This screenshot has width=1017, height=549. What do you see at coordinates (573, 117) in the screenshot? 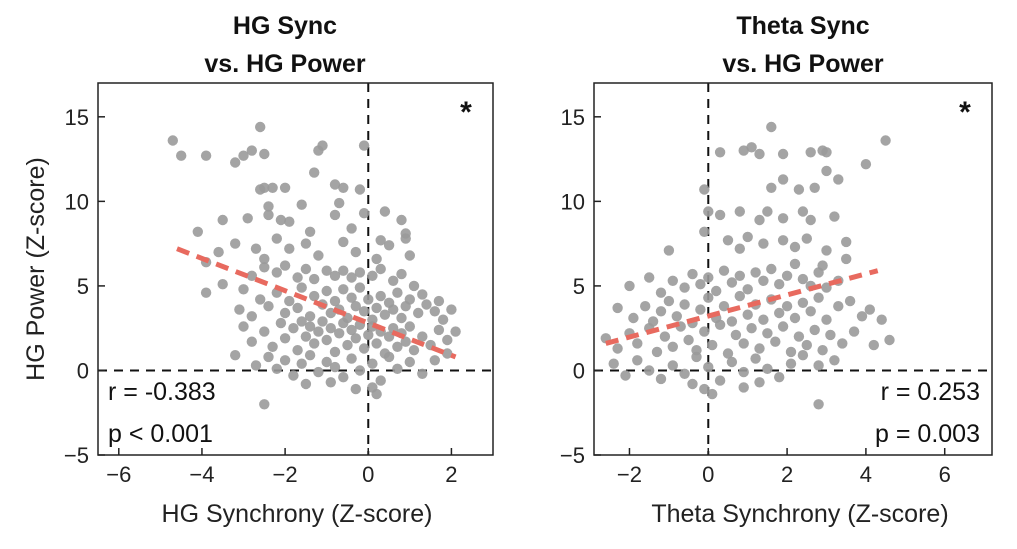
I see `y-tick-label: 15` at bounding box center [573, 117].